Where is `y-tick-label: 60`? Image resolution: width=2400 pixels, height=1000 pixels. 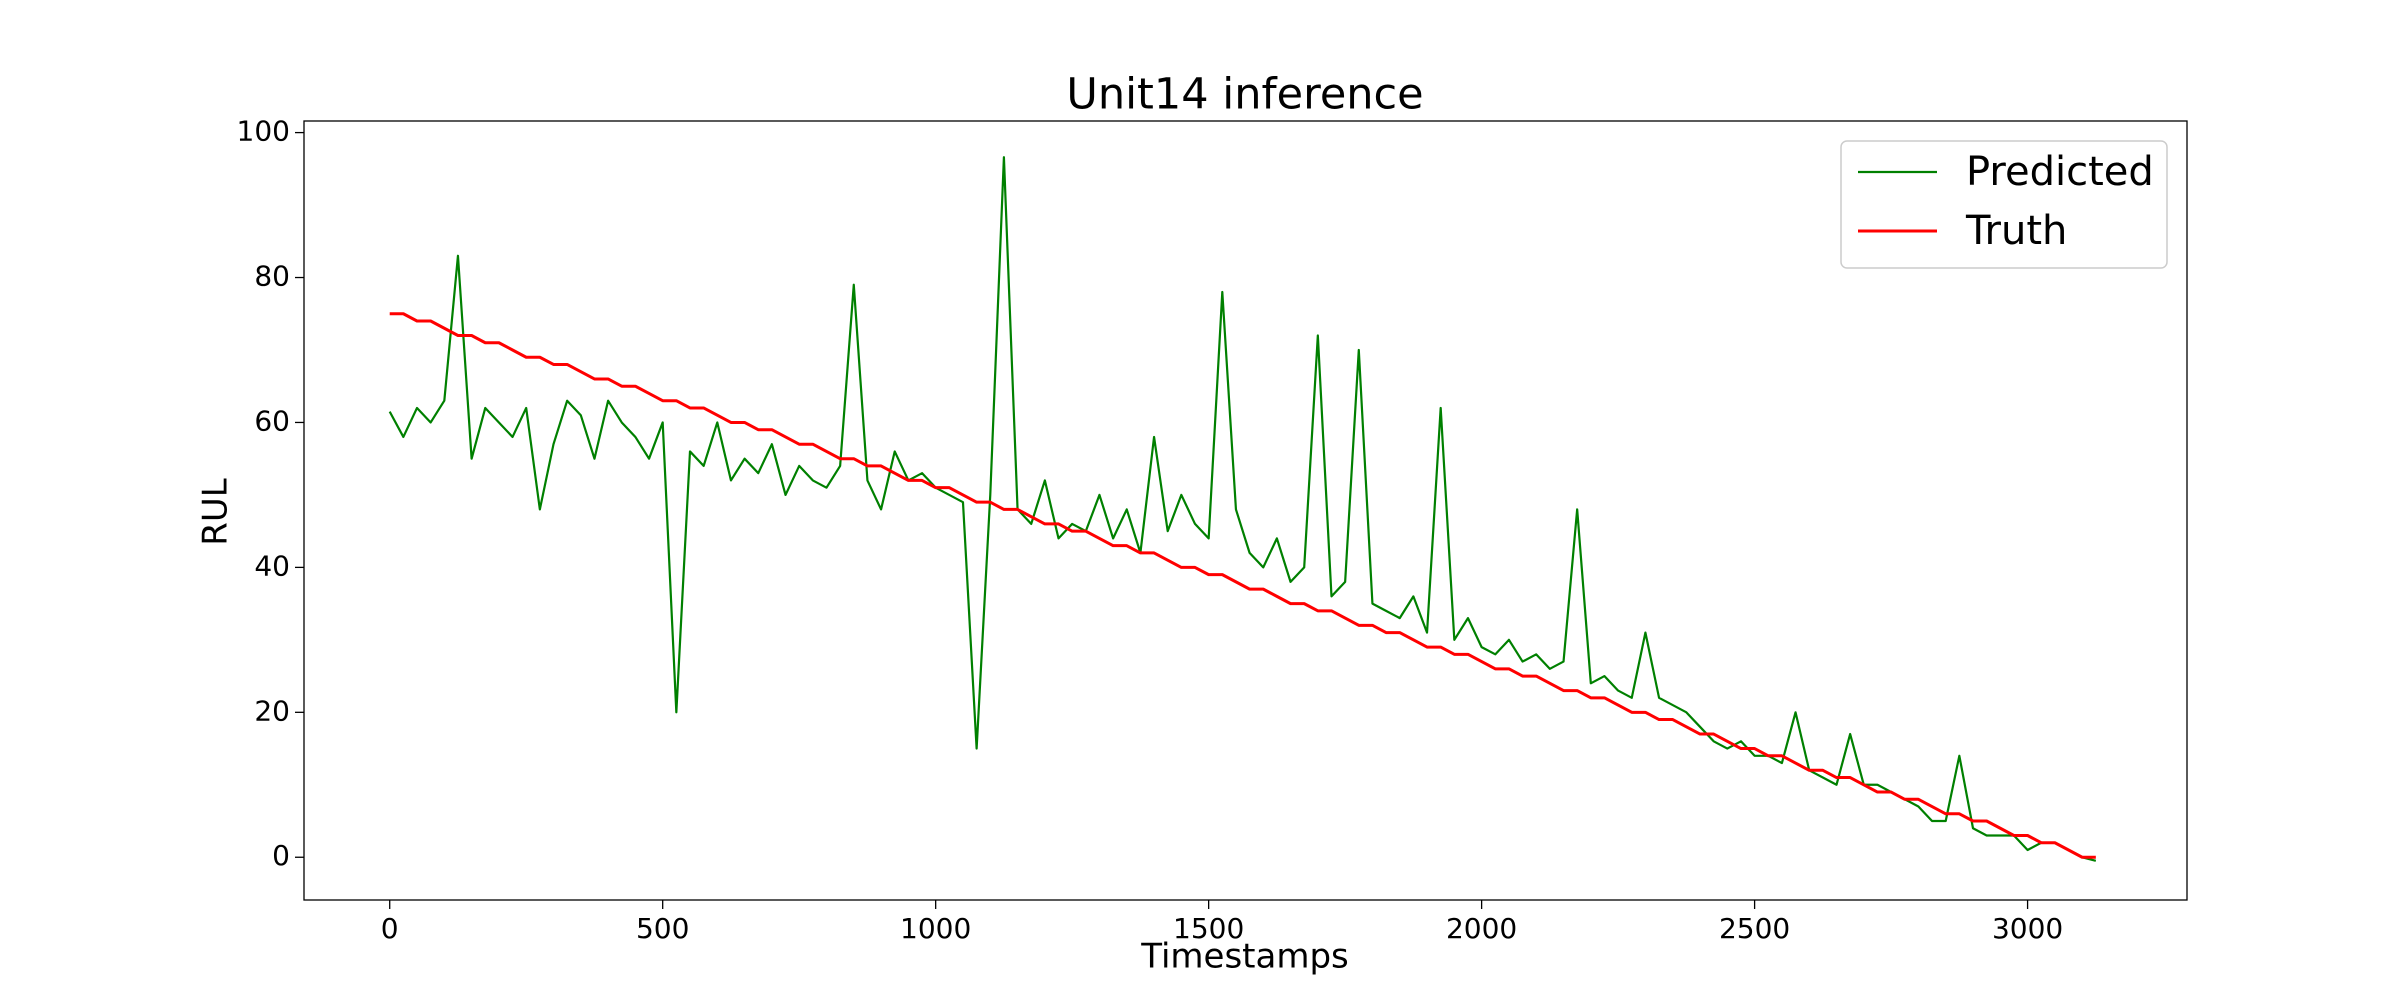
y-tick-label: 60 is located at coordinates (272, 420).